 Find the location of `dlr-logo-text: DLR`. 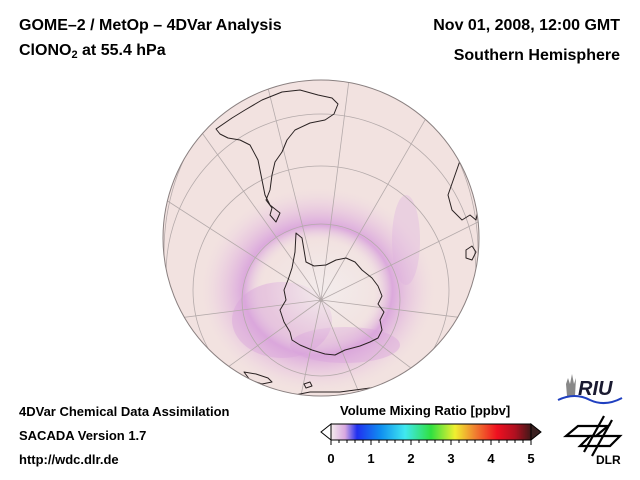

dlr-logo-text: DLR is located at coordinates (608, 460).